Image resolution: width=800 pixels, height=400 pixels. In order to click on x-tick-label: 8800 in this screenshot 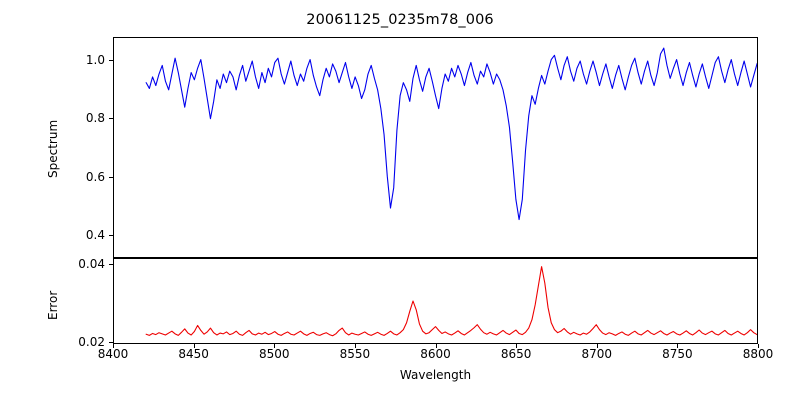, I will do `click(758, 354)`.